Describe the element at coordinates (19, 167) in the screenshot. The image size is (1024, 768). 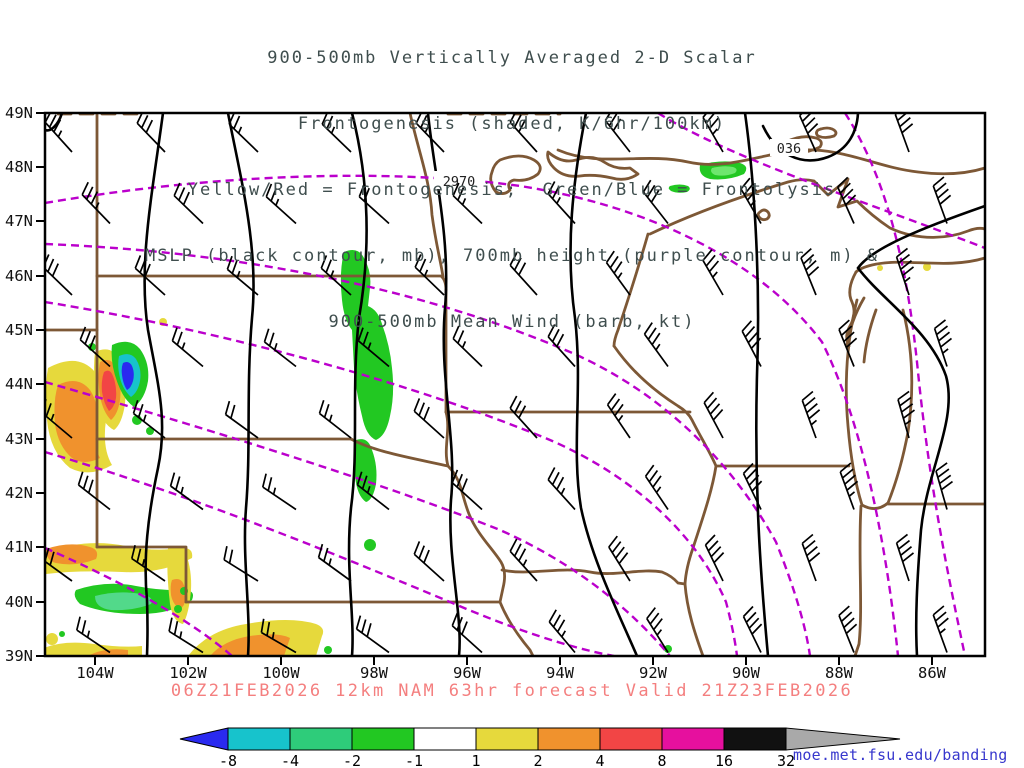
I see `lat-tick-label: 48N` at that location.